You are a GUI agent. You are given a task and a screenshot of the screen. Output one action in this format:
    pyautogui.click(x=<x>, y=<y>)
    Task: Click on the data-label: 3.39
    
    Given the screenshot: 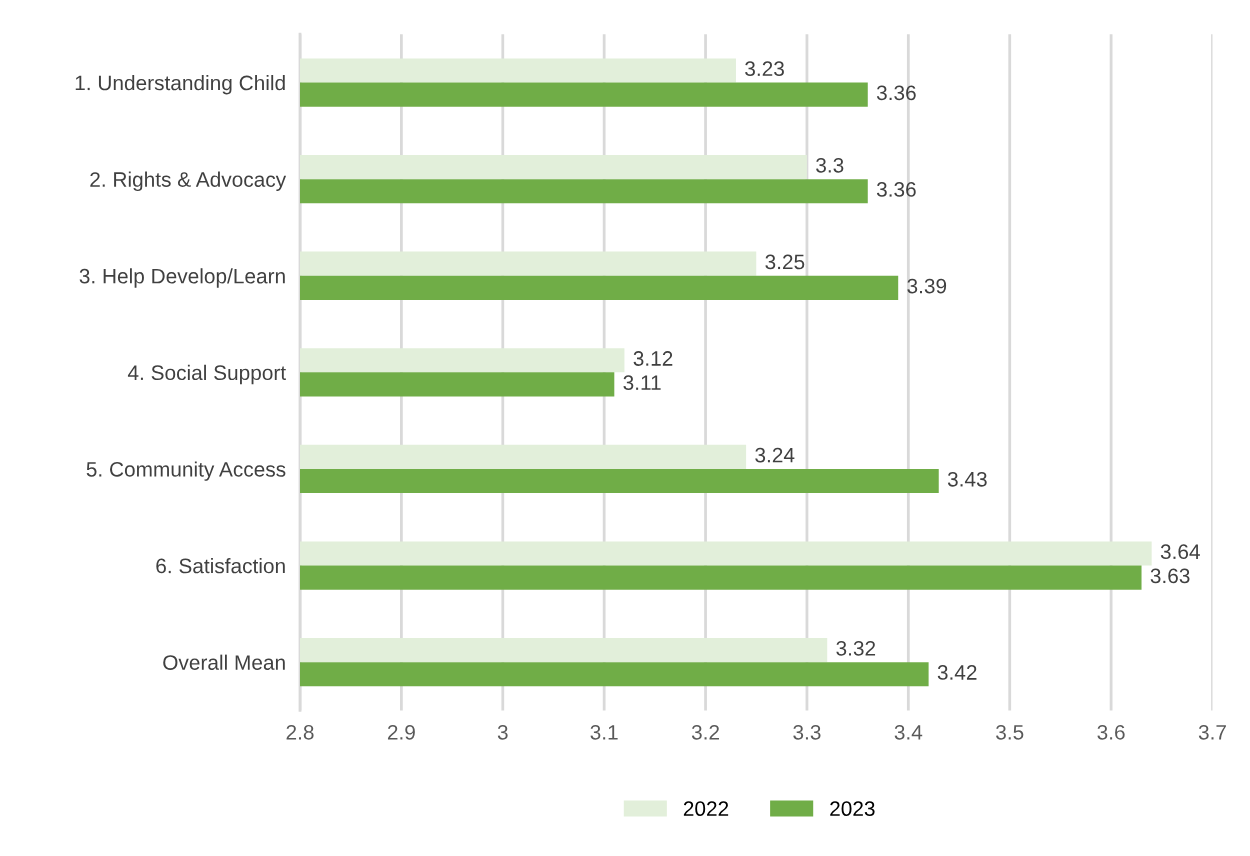 What is the action you would take?
    pyautogui.click(x=927, y=286)
    